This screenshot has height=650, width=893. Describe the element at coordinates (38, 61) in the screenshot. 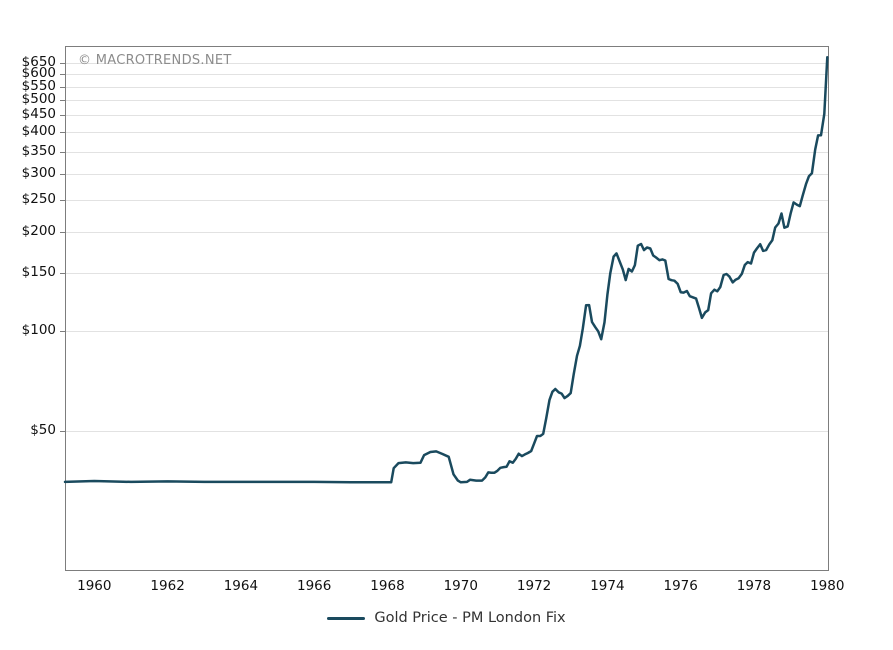

I see `y-axis-label: $650` at that location.